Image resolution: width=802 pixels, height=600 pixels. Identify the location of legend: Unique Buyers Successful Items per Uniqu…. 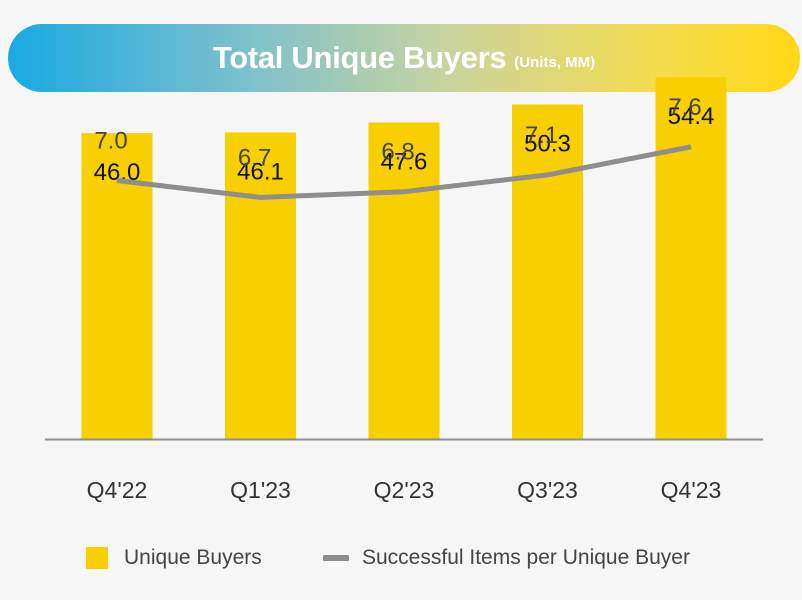
(401, 558).